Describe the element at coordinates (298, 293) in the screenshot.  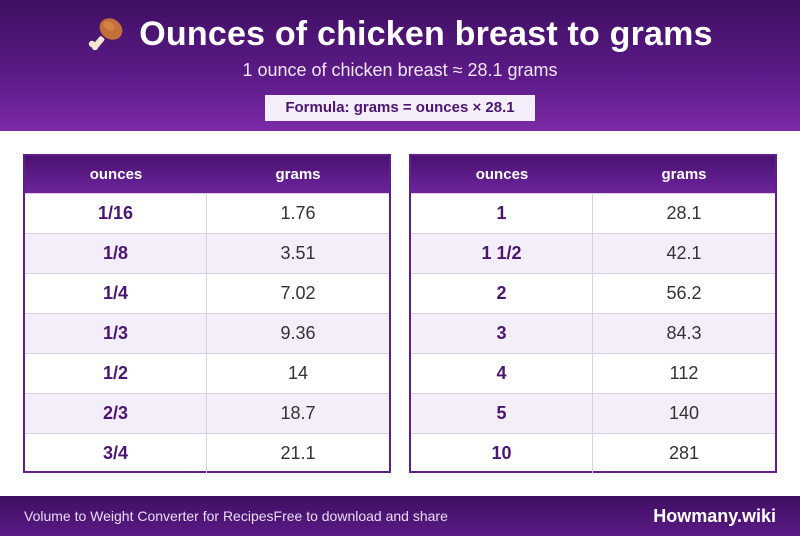
I see `grams-cell: 7.02` at that location.